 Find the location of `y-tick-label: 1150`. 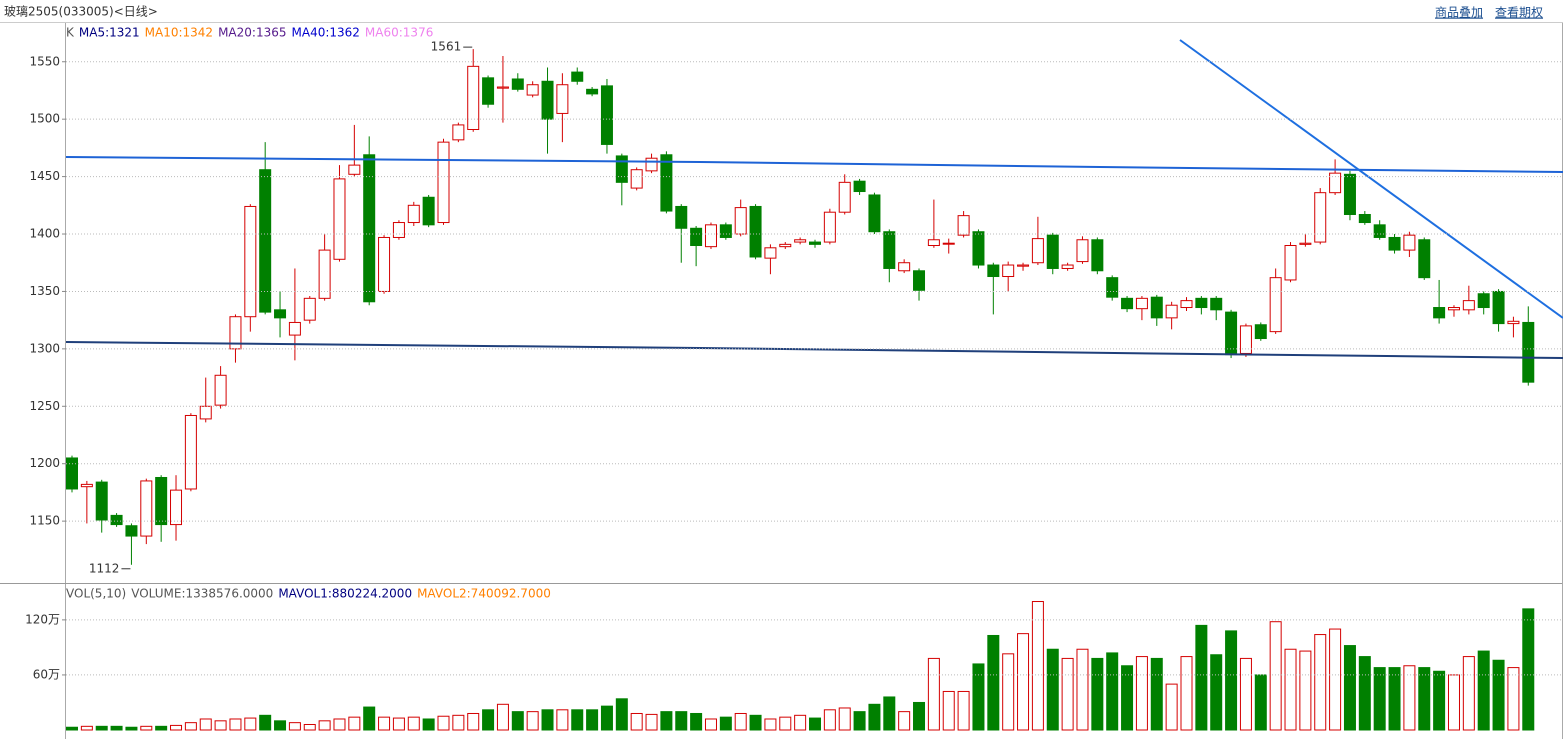

y-tick-label: 1150 is located at coordinates (44, 521).